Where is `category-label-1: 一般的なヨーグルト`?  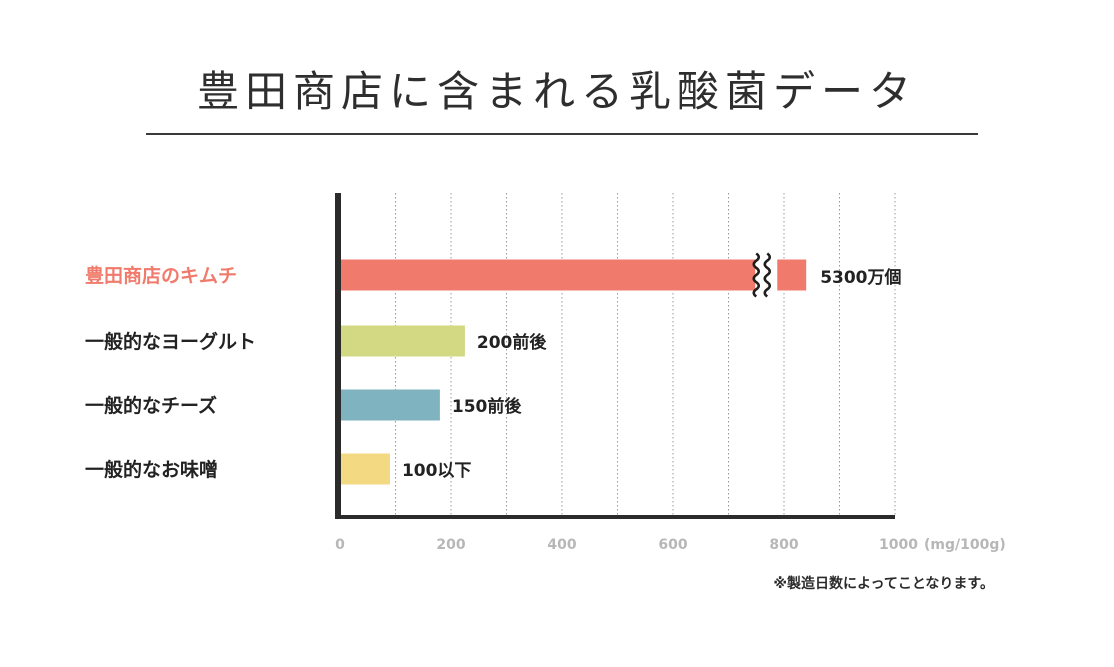
category-label-1: 一般的なヨーグルト is located at coordinates (170, 341).